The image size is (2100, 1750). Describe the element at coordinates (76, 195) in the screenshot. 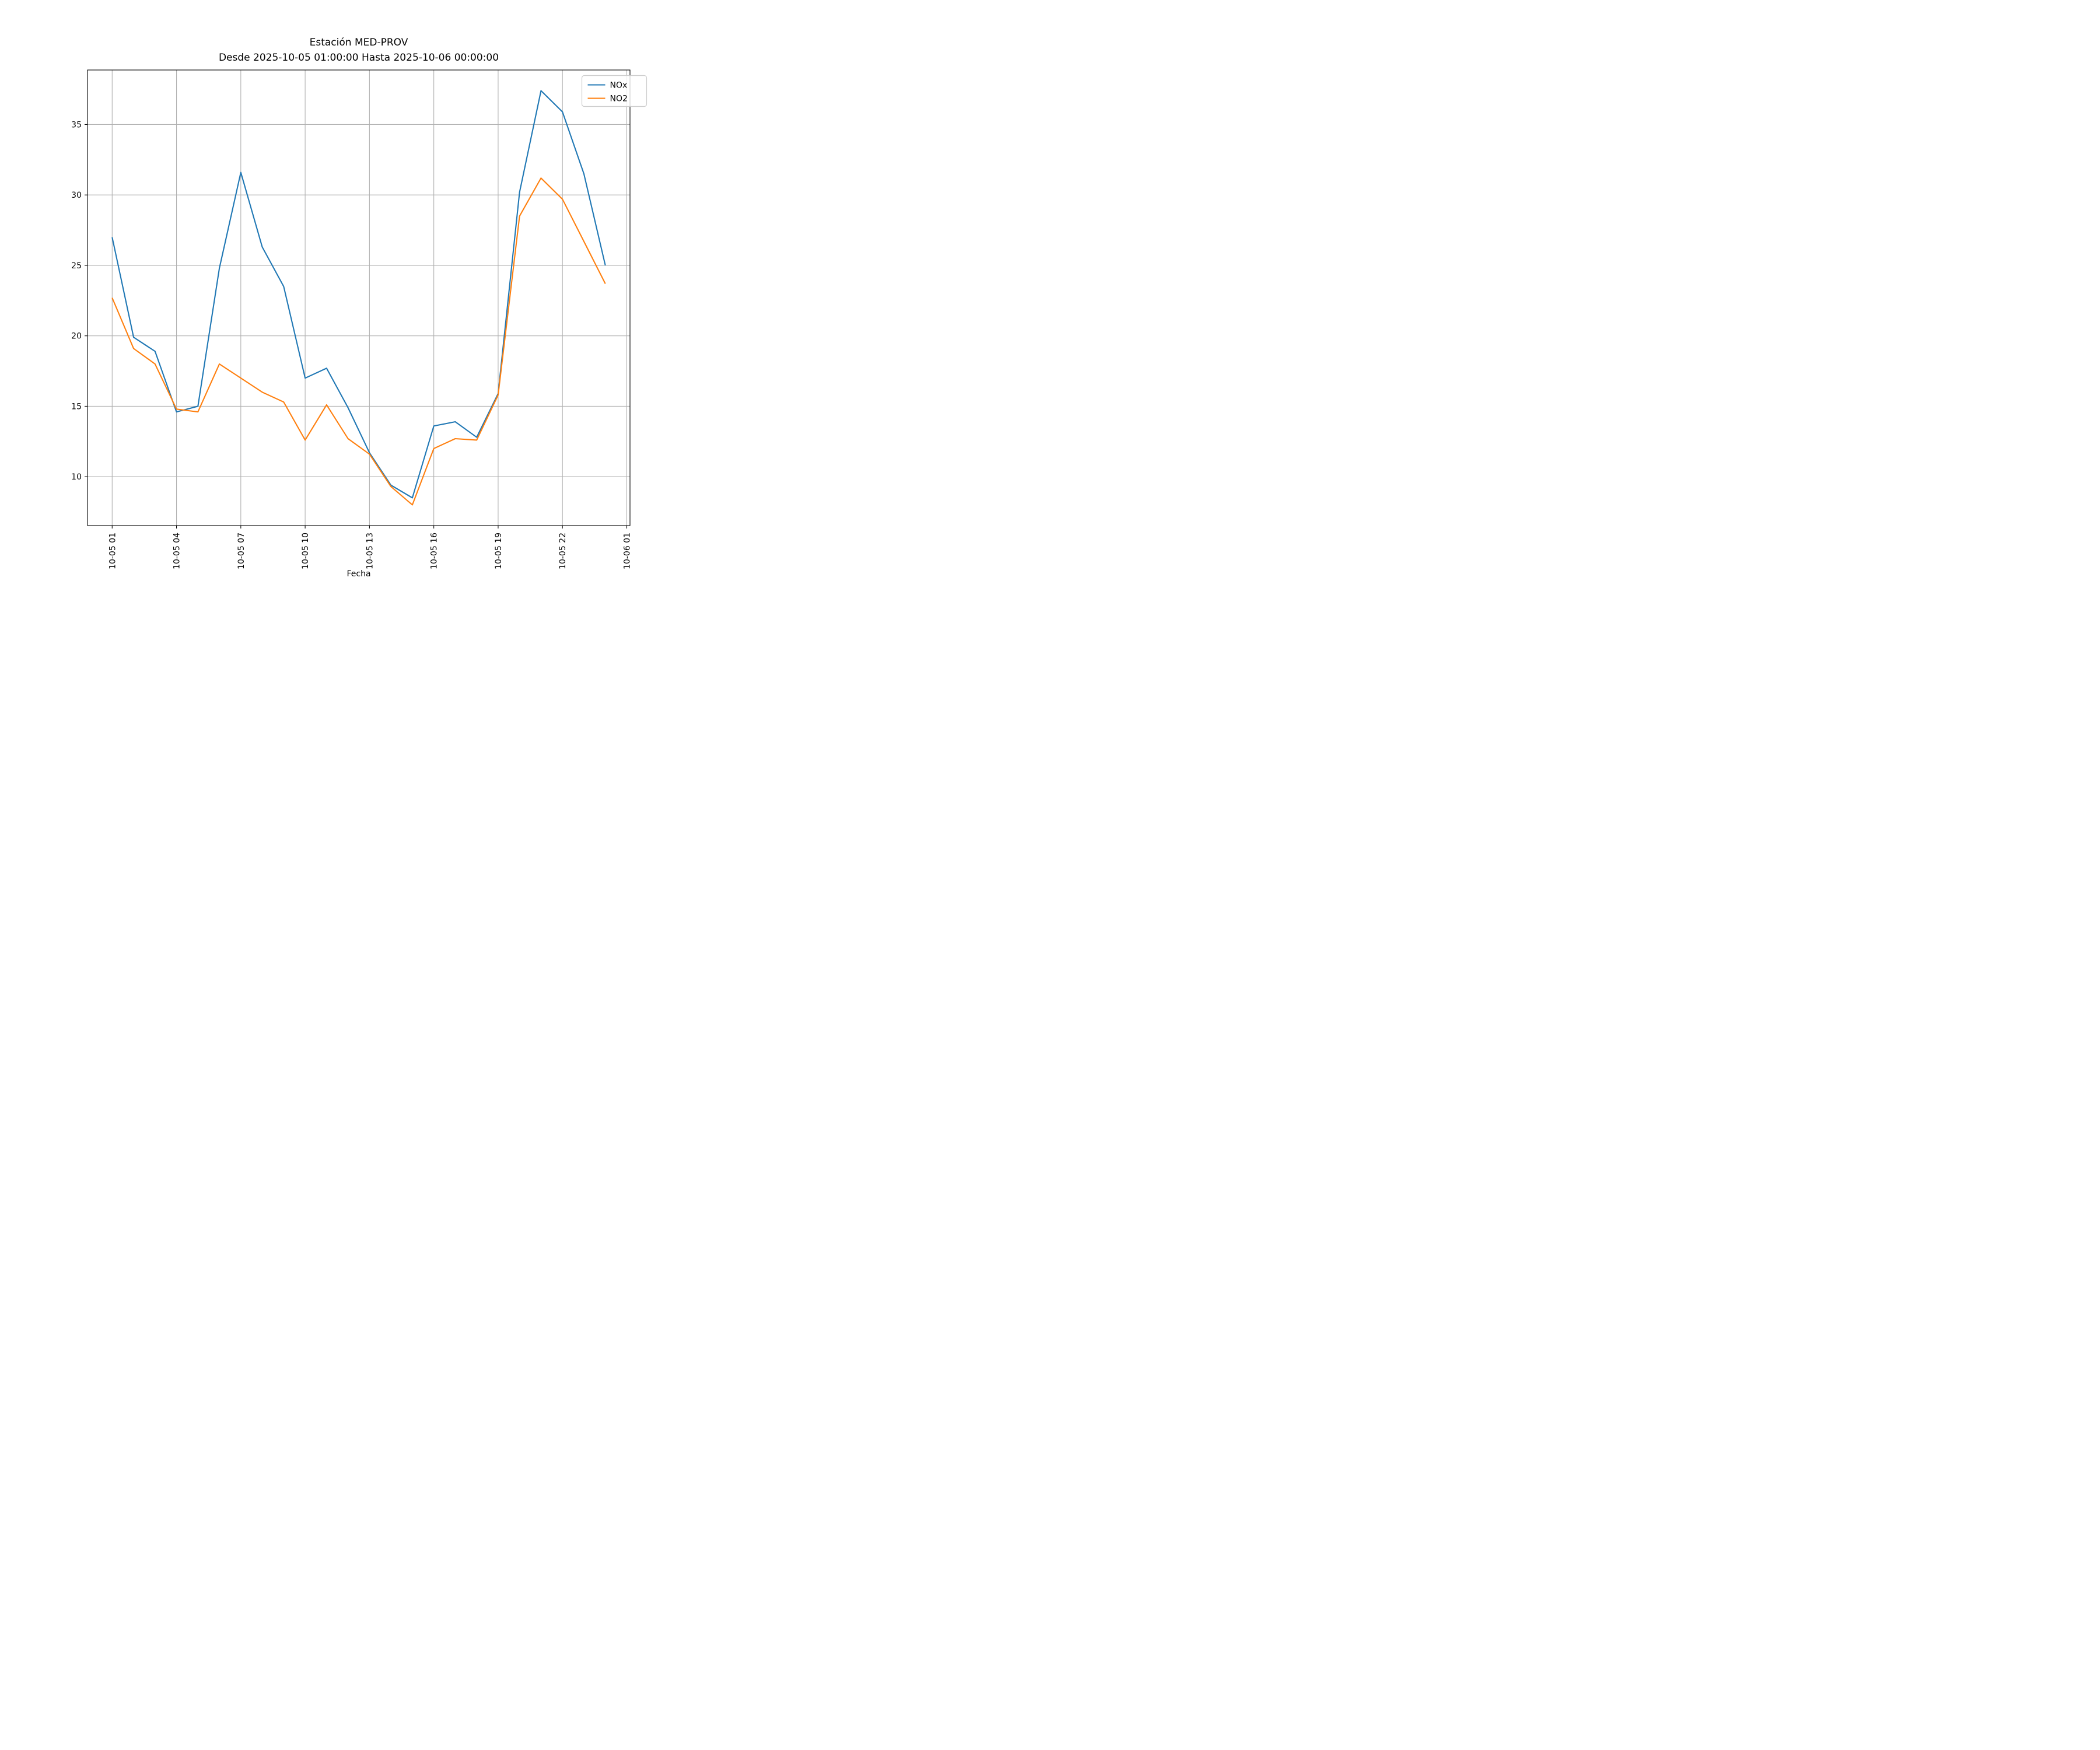

I see `y-tick-label: 30` at that location.